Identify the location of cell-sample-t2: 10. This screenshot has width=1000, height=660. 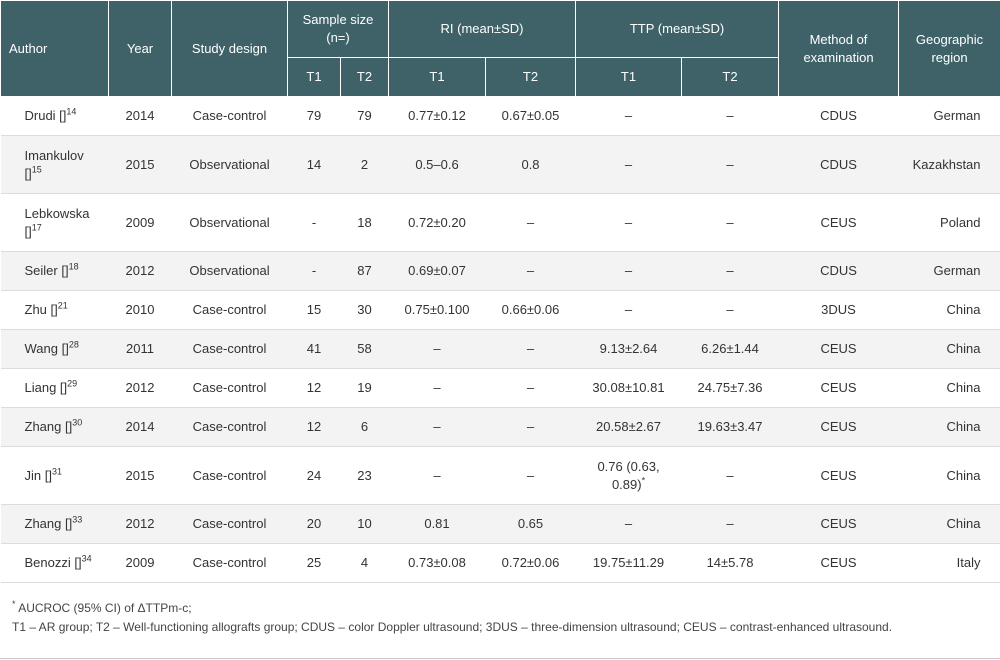
(364, 524).